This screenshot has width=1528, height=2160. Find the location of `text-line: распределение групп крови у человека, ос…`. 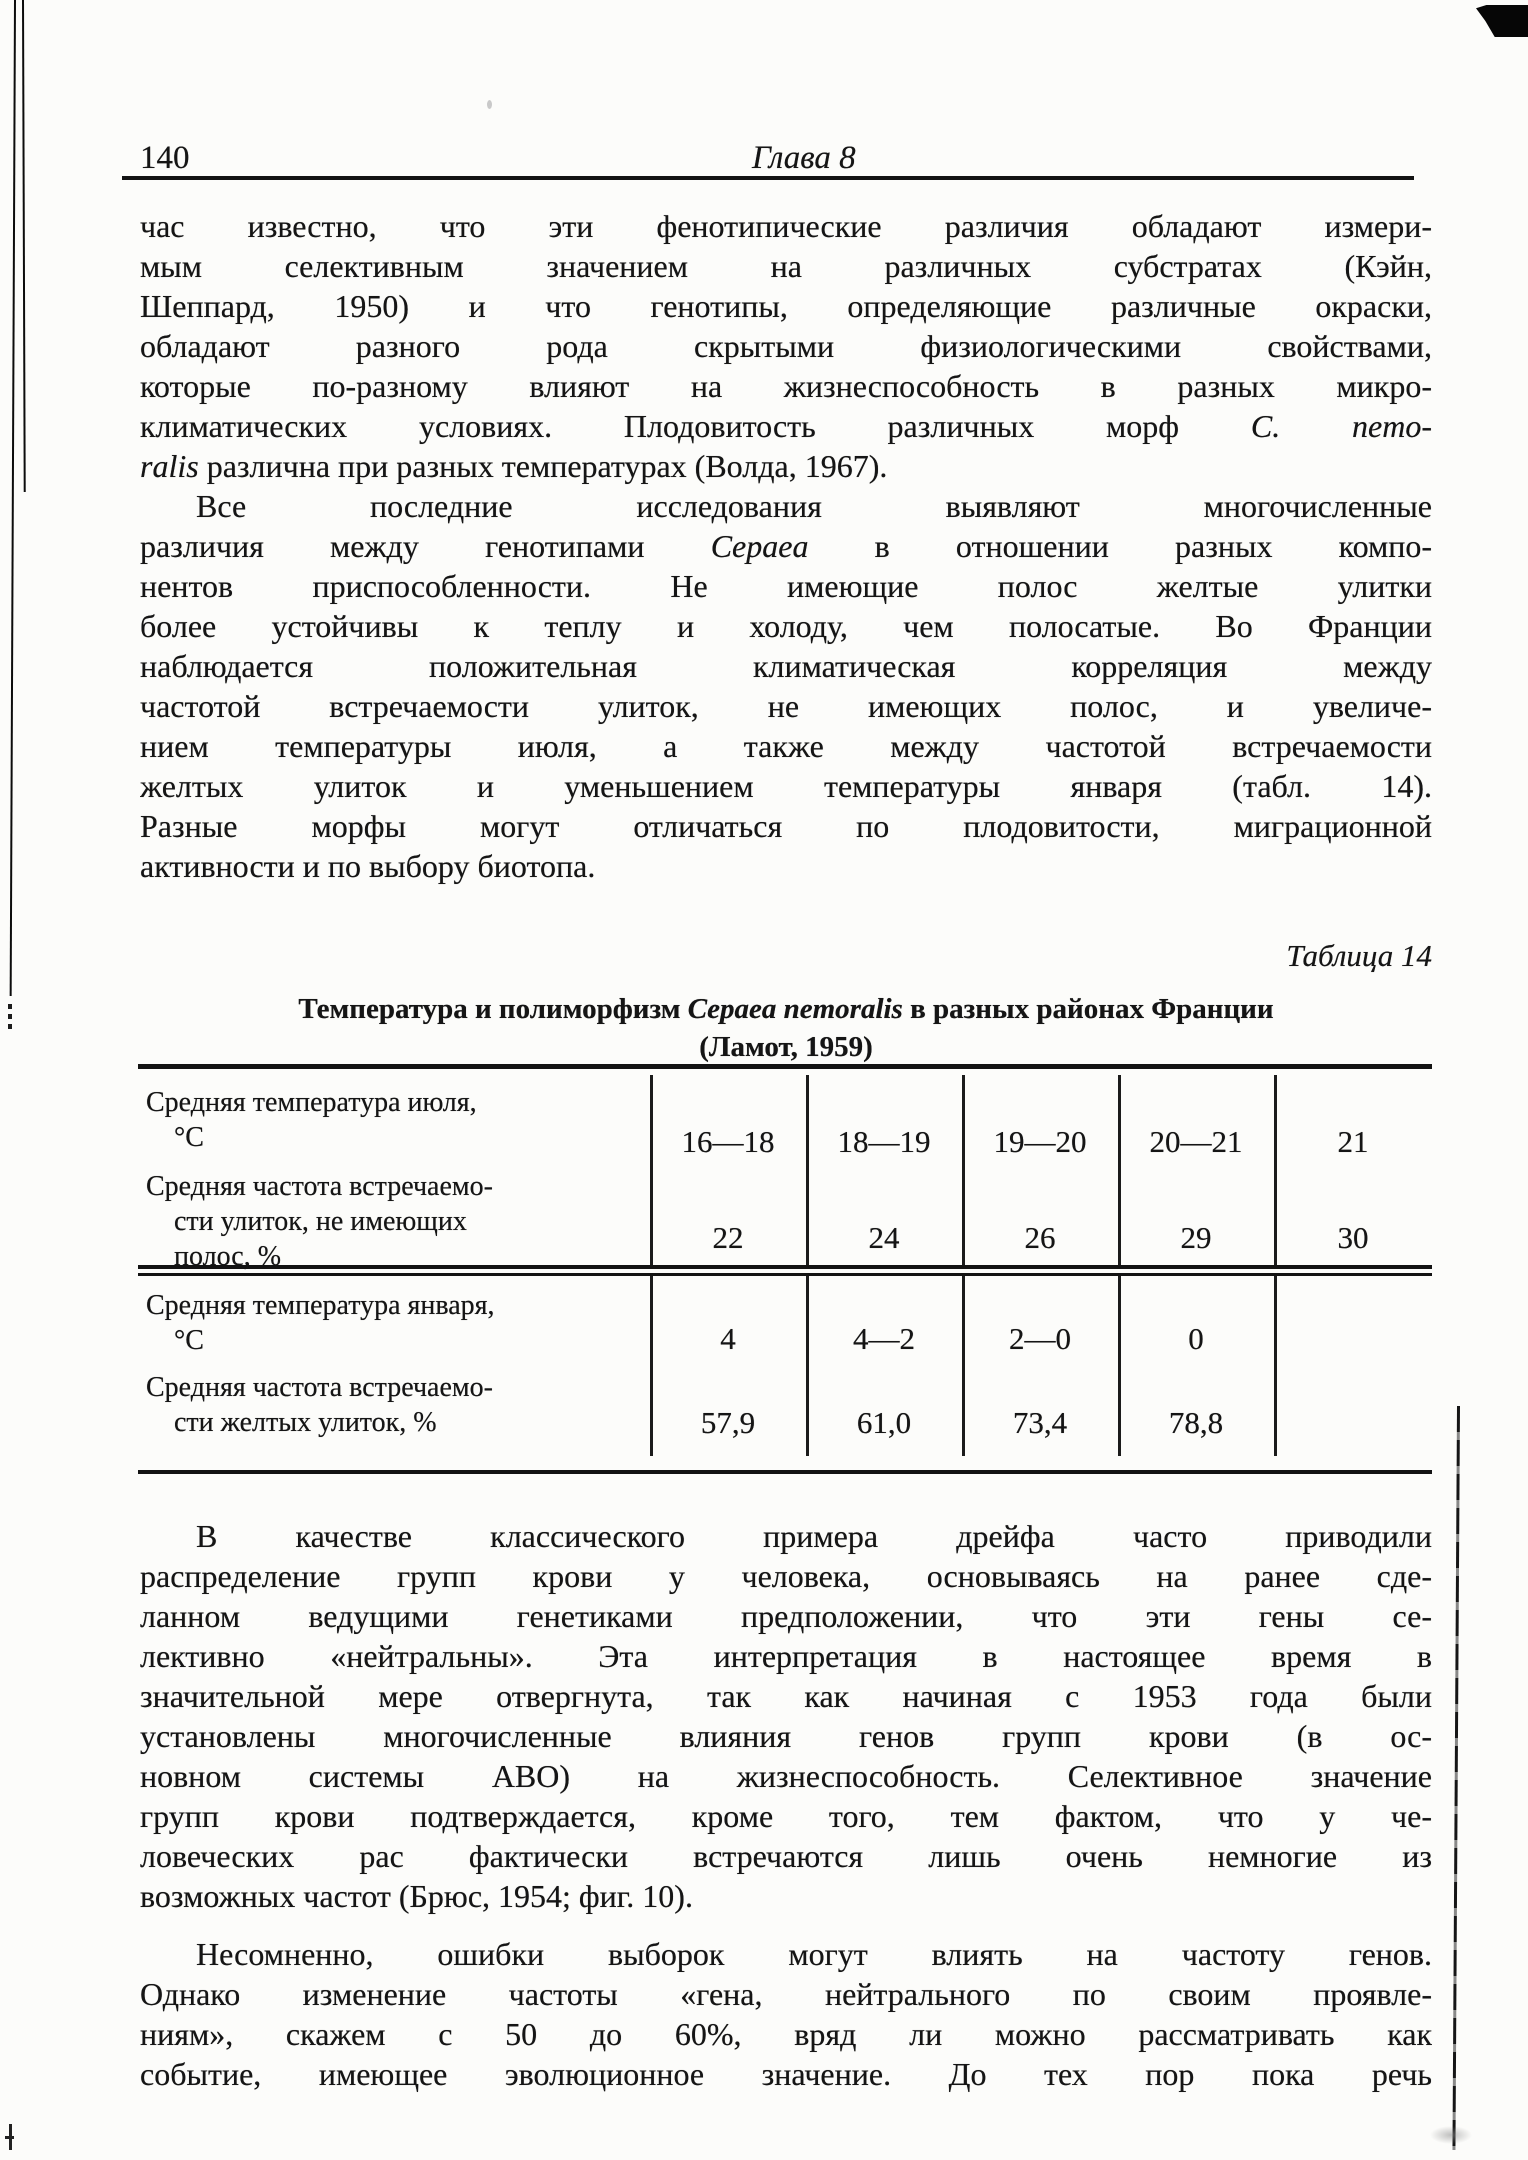

text-line: распределение групп крови у человека, ос… is located at coordinates (786, 1576).